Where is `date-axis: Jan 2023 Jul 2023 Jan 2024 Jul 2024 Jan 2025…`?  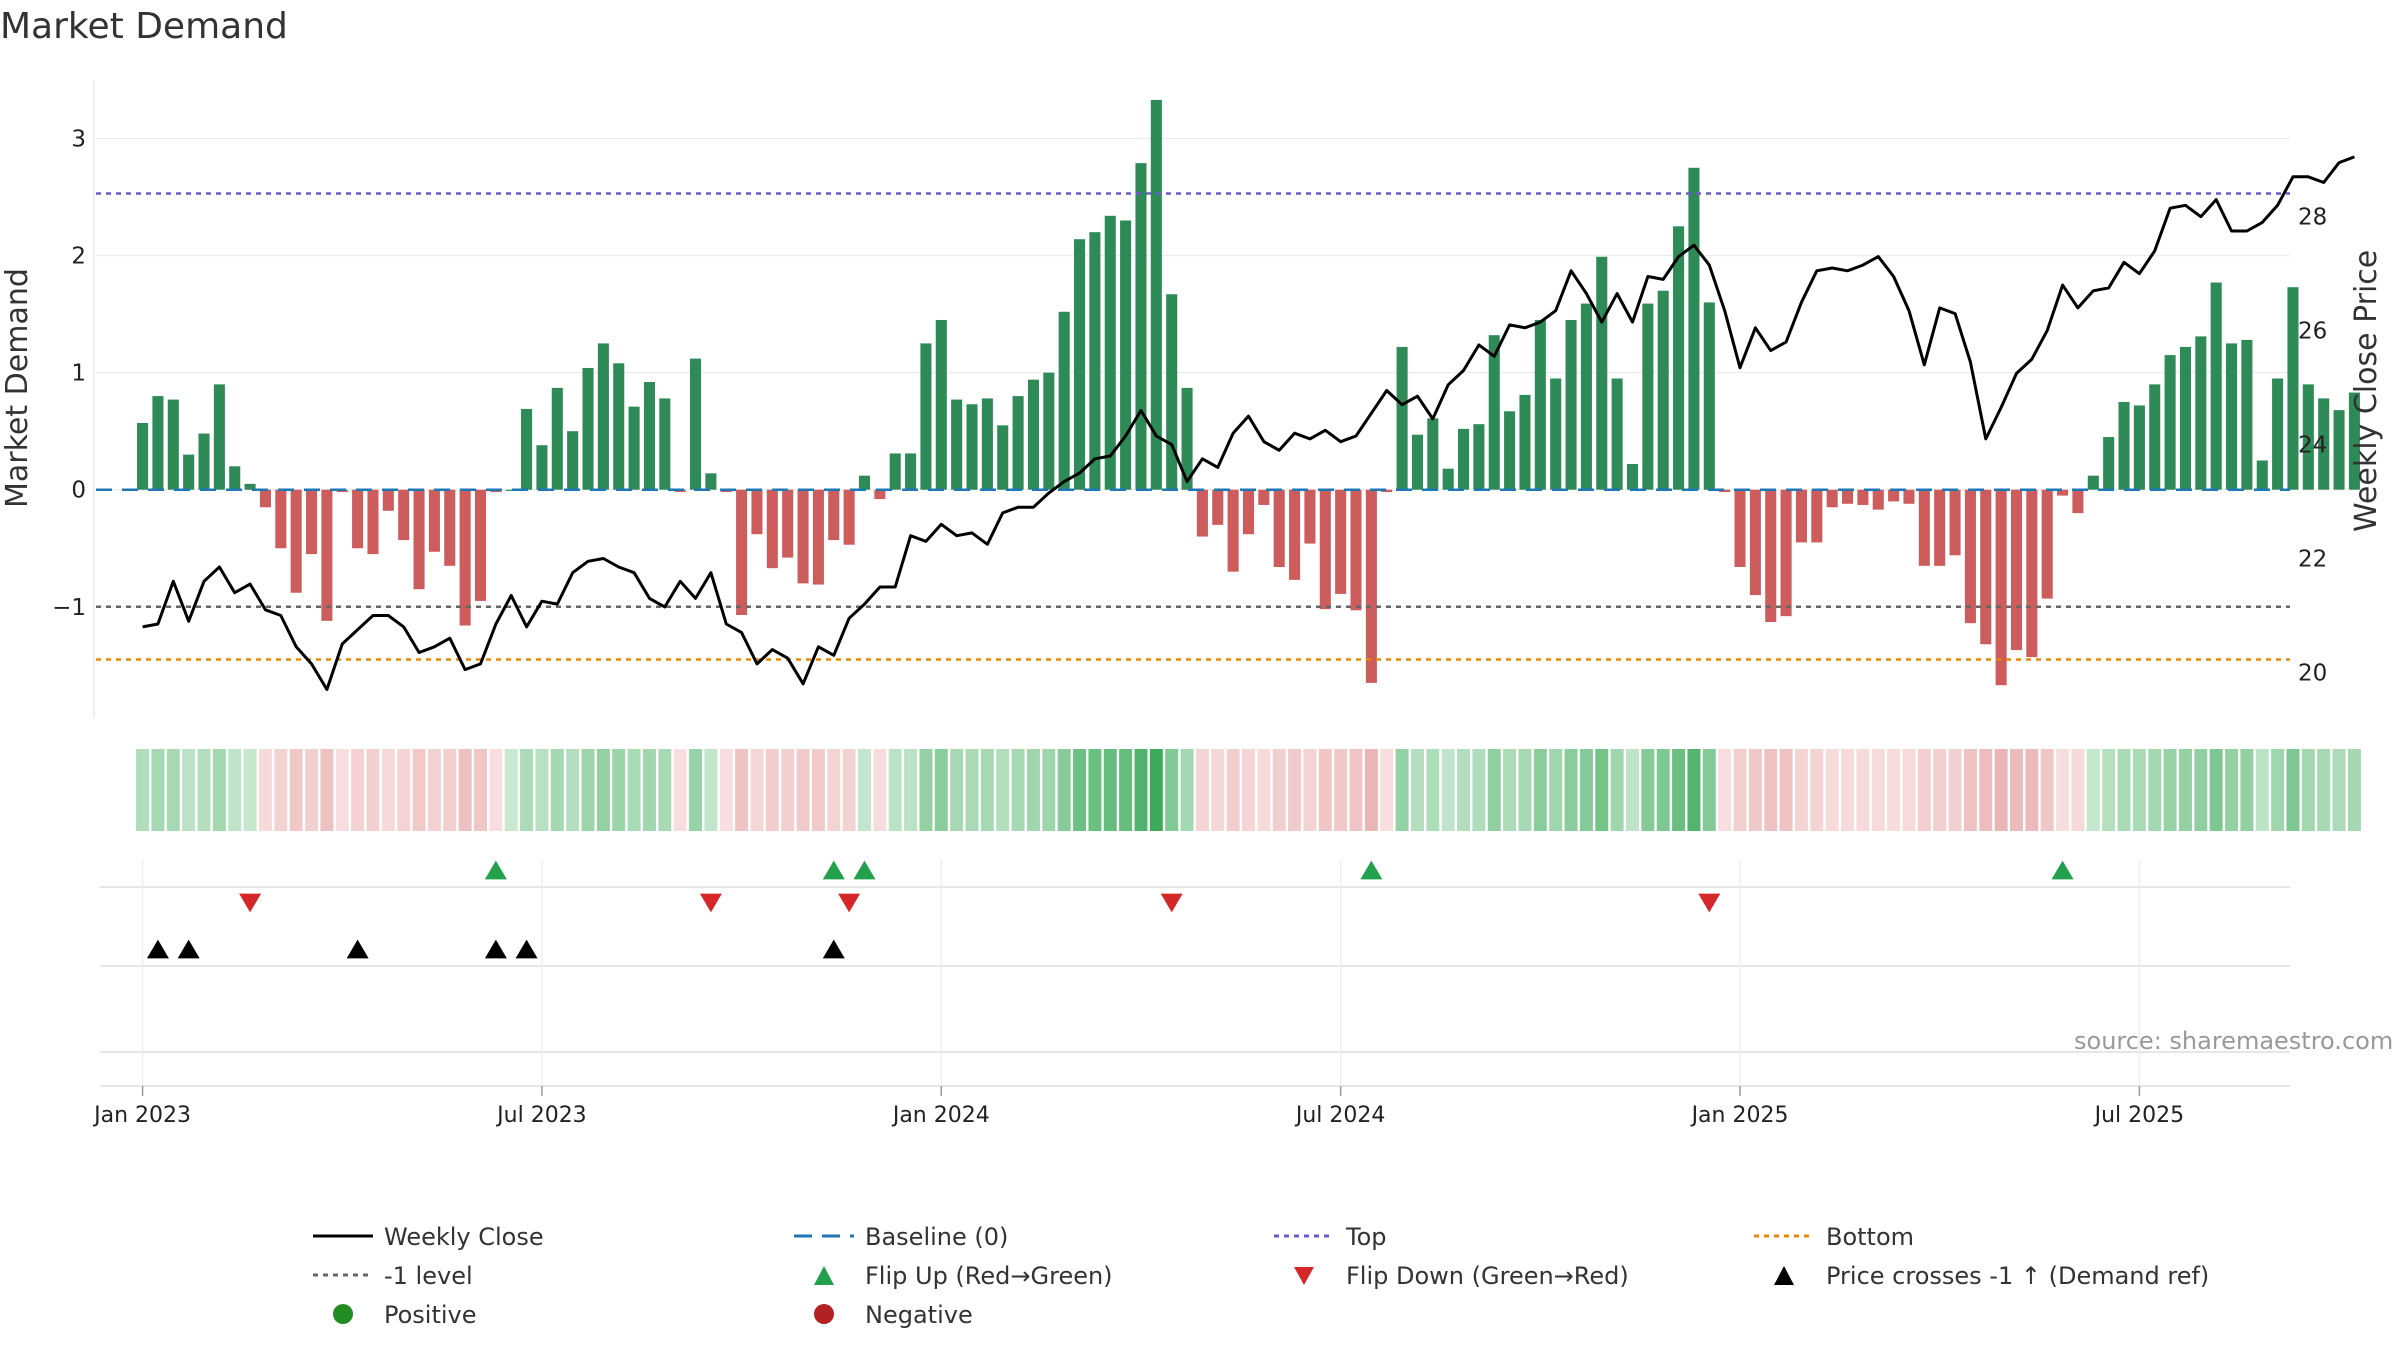 date-axis: Jan 2023 Jul 2023 Jan 2024 Jul 2024 Jan 2025… is located at coordinates (1138, 1107).